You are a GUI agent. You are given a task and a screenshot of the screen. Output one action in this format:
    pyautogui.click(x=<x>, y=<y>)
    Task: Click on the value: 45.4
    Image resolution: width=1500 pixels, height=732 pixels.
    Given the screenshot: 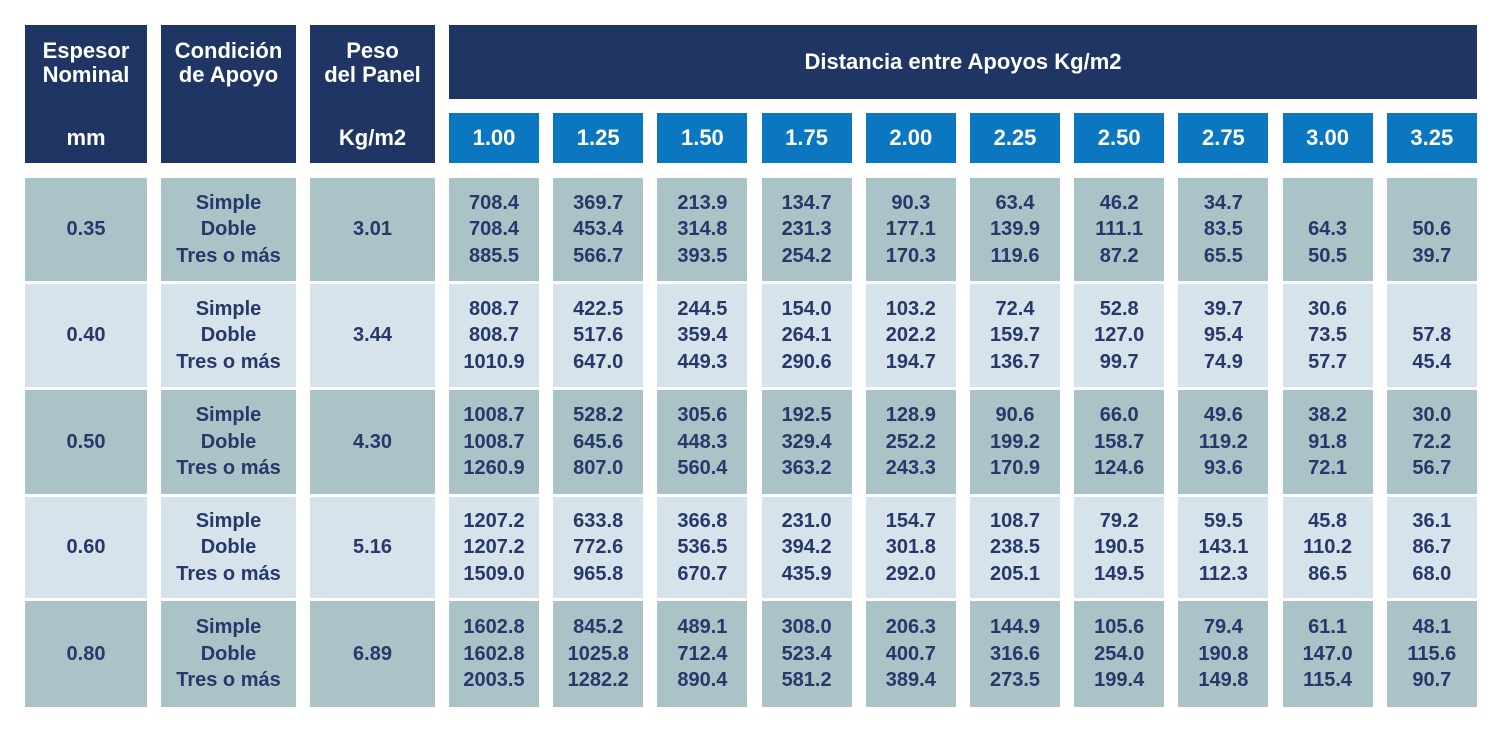 What is the action you would take?
    pyautogui.click(x=1432, y=361)
    